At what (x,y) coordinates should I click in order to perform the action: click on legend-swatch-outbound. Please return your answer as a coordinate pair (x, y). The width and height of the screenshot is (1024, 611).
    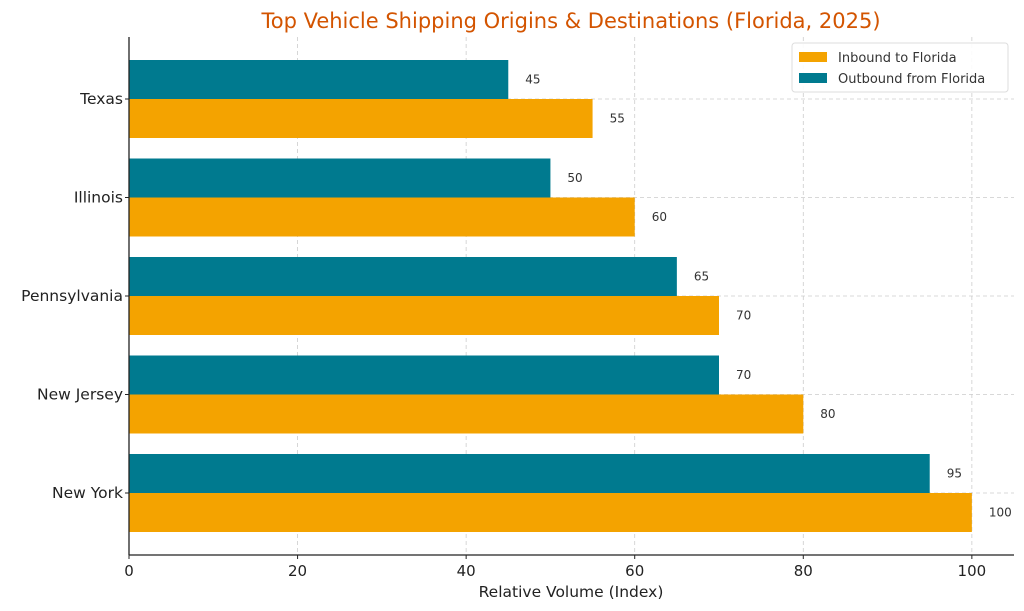
    Looking at the image, I should click on (813, 78).